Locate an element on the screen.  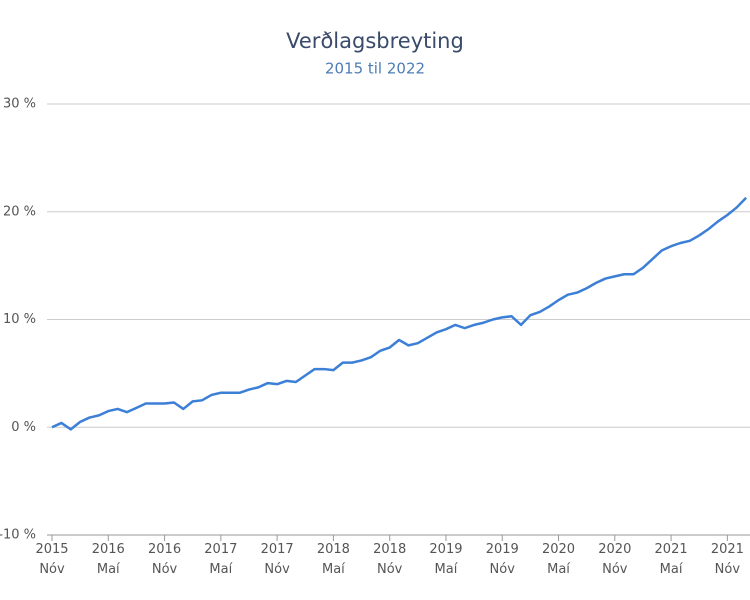
x-tick-label: 2021 Maí is located at coordinates (671, 559).